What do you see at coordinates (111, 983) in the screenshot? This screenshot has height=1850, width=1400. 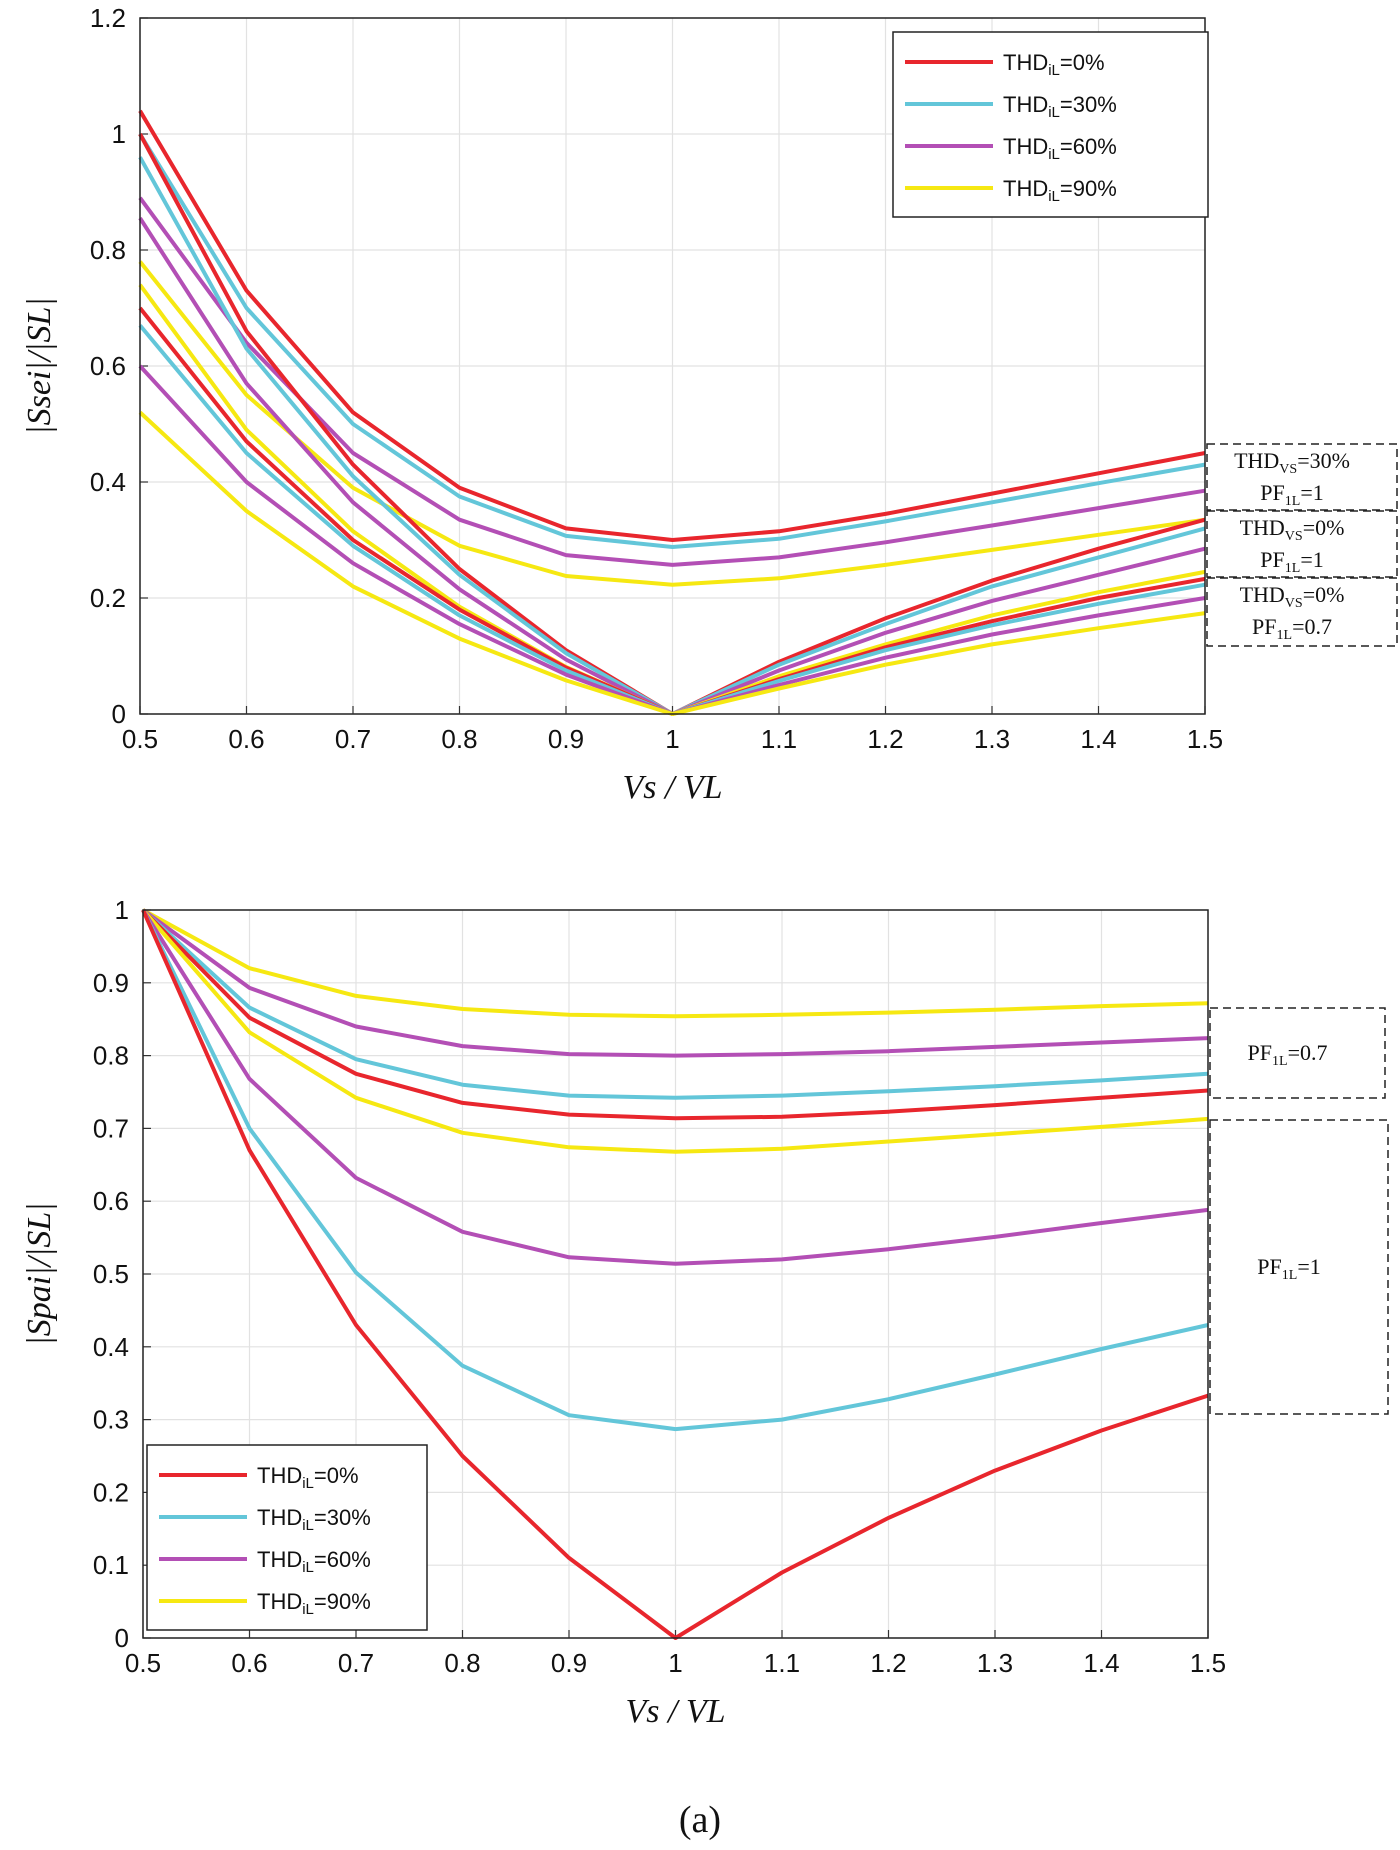 I see `y-tick-label: 0.9` at bounding box center [111, 983].